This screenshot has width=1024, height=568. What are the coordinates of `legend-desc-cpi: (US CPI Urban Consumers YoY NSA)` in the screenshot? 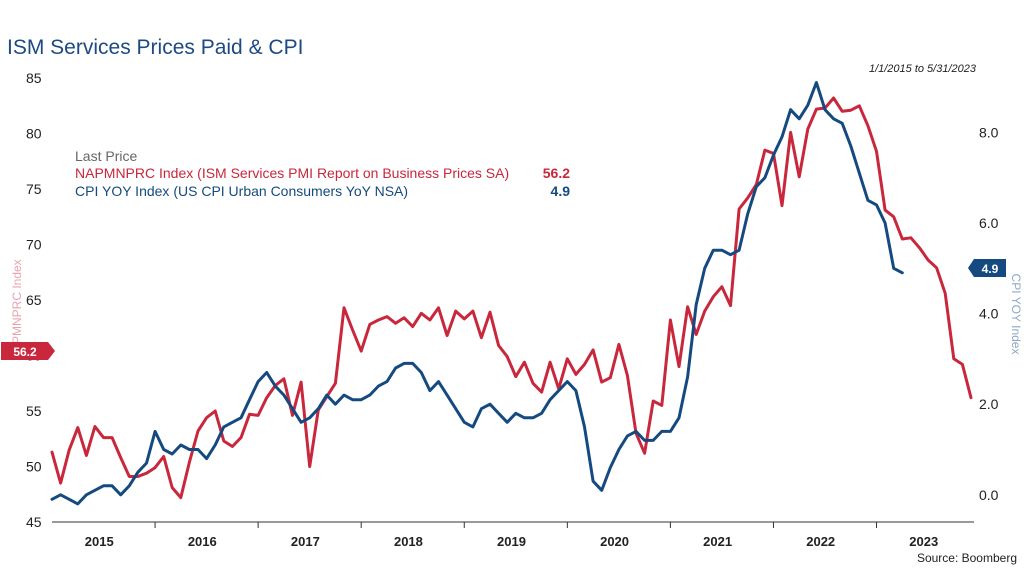 It's located at (288, 191).